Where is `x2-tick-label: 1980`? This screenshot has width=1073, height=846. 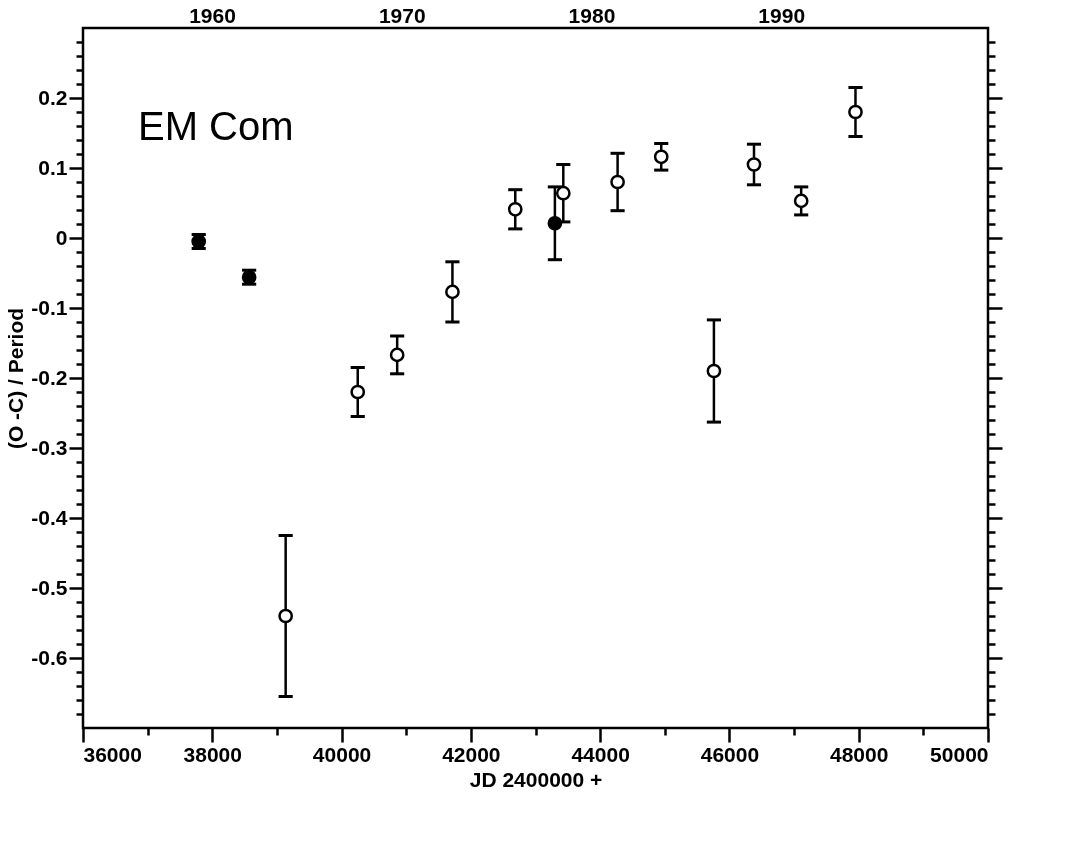
x2-tick-label: 1980 is located at coordinates (592, 15).